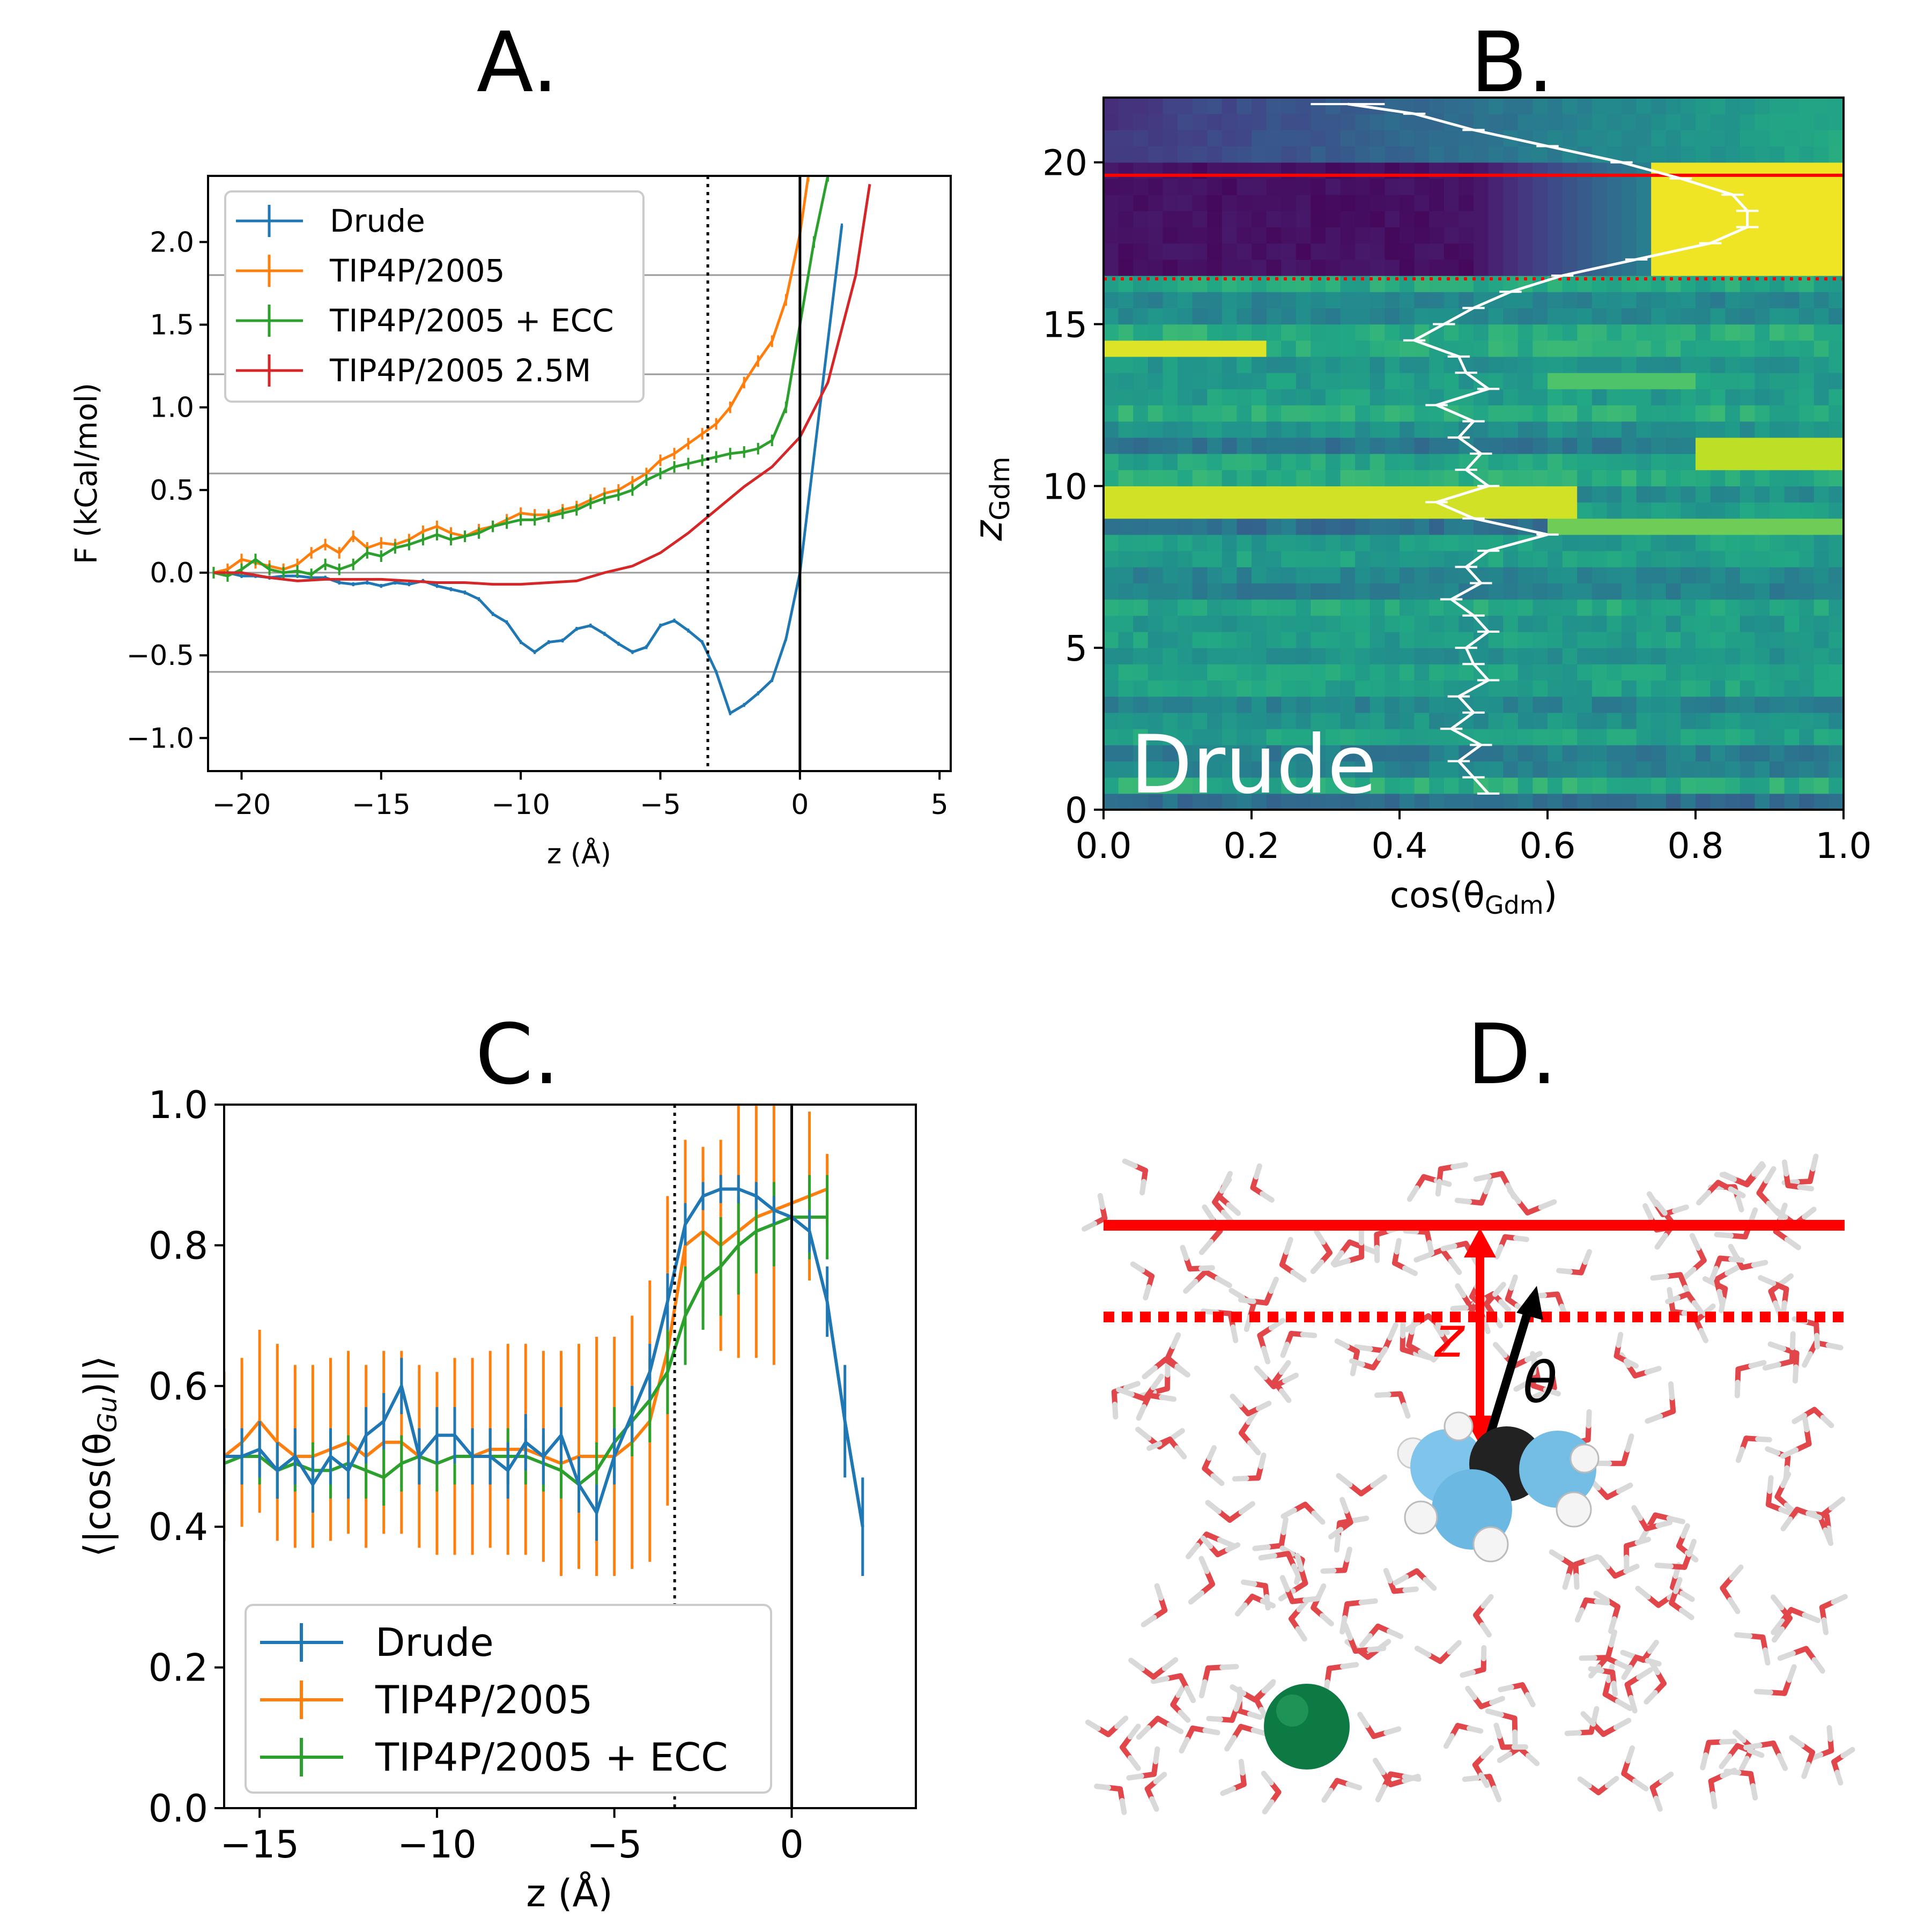  I want to click on panel-a-ytick-label: −0.5, so click(160, 656).